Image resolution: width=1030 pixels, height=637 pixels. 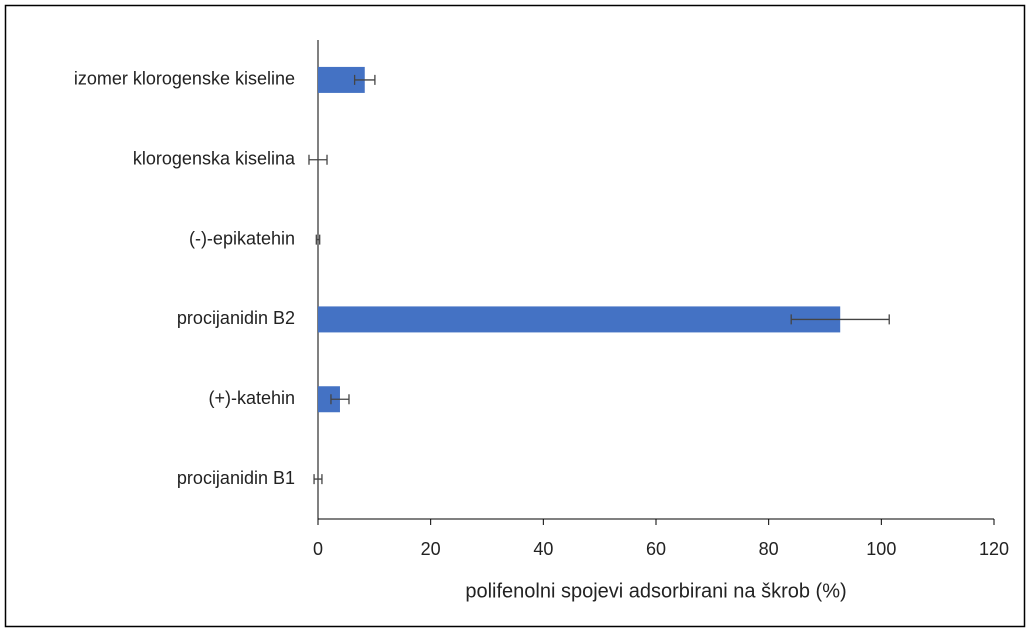 What do you see at coordinates (543, 549) in the screenshot?
I see `x-tick-label: 40` at bounding box center [543, 549].